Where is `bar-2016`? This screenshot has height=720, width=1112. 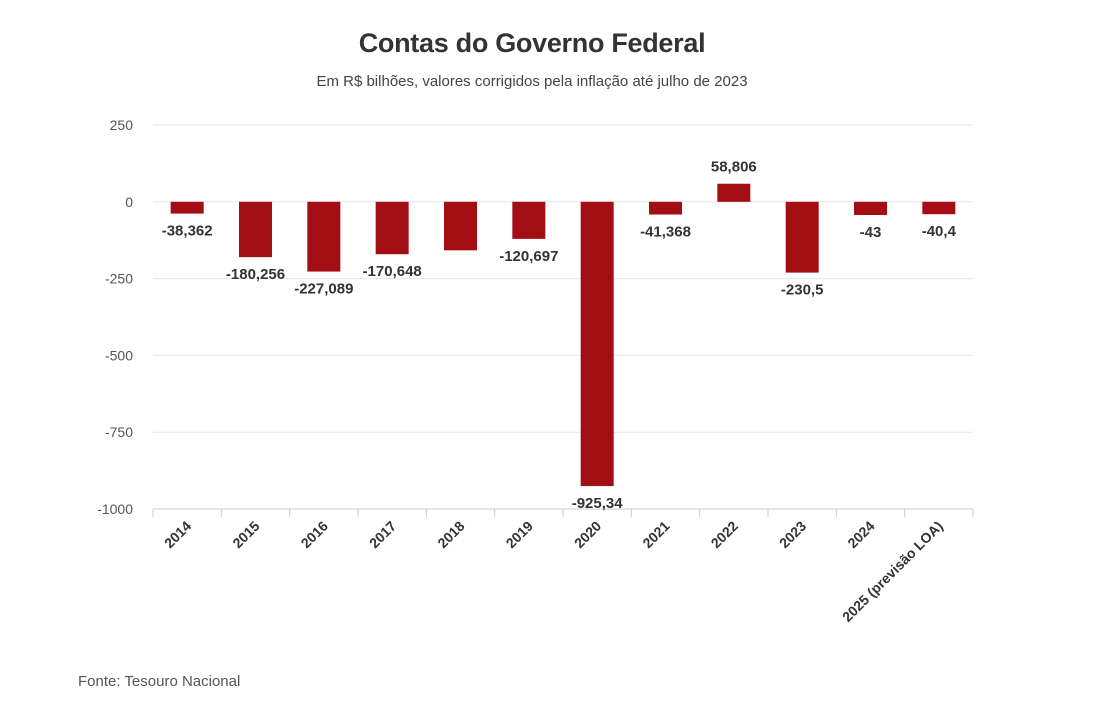 bar-2016 is located at coordinates (324, 236).